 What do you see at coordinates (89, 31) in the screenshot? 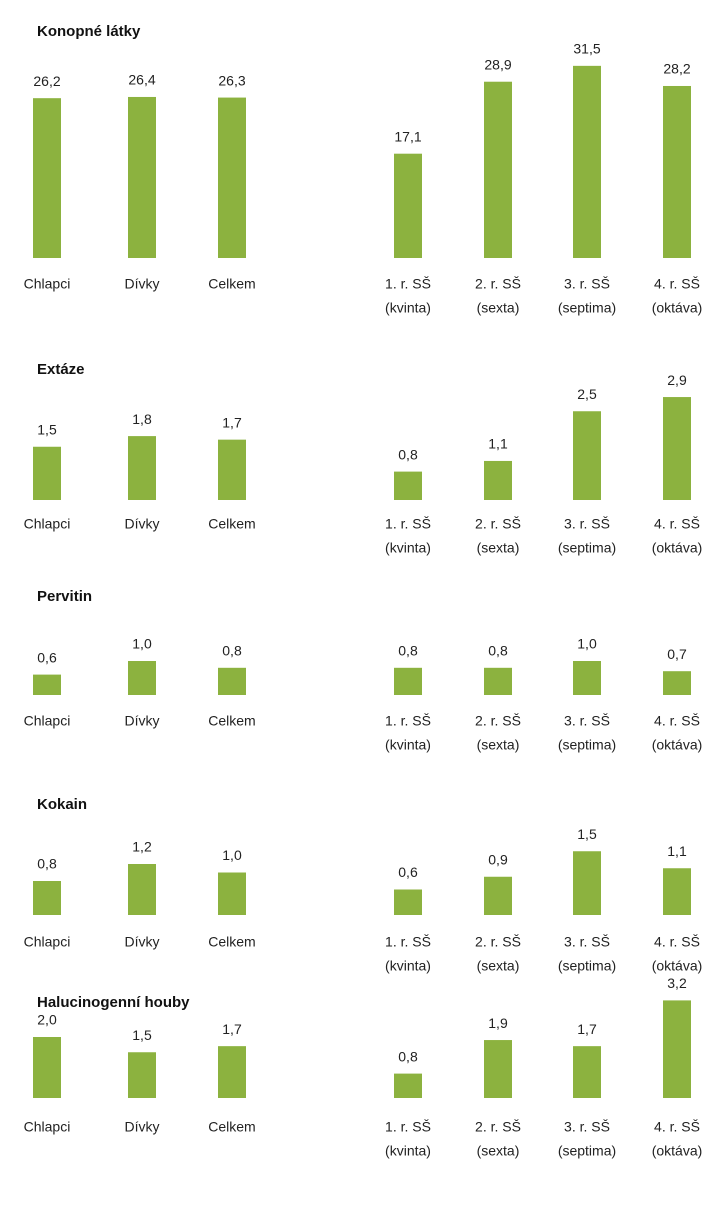
I see `chart-title: Konopné látky` at bounding box center [89, 31].